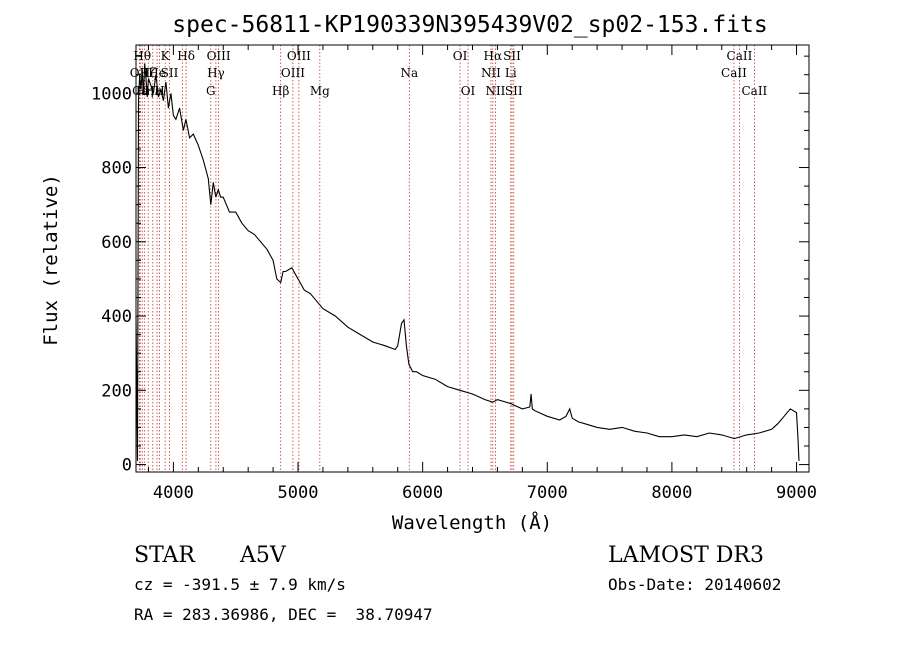 Image resolution: width=900 pixels, height=649 pixels. Describe the element at coordinates (116, 317) in the screenshot. I see `tick-label: 400` at that location.